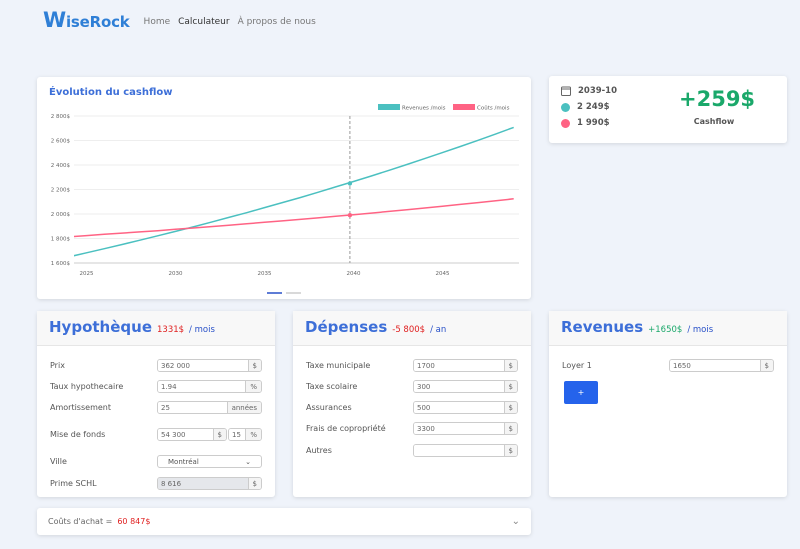  Describe the element at coordinates (412, 386) in the screenshot. I see `depense-row: Taxe scolaire 300 $` at that location.